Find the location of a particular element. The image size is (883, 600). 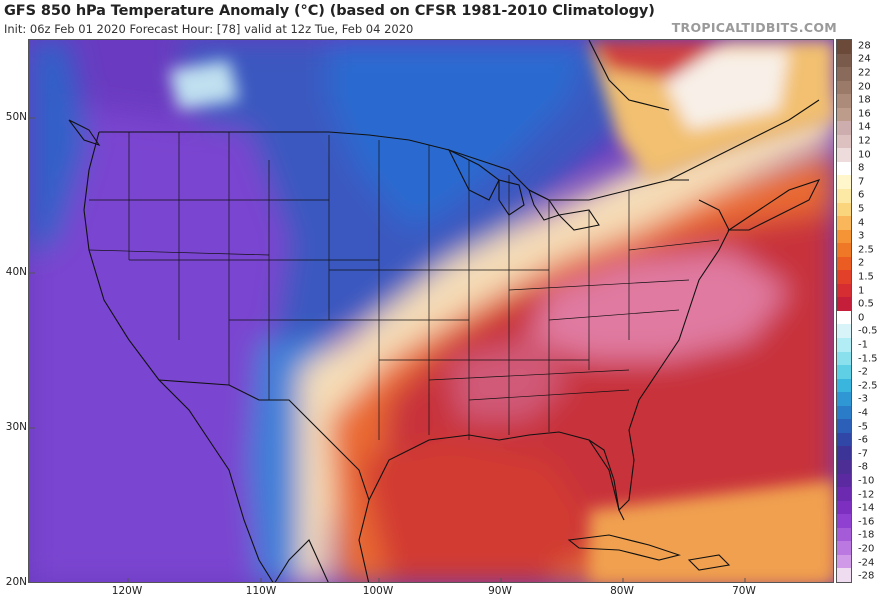

colorbar-label: -2 is located at coordinates (863, 372).